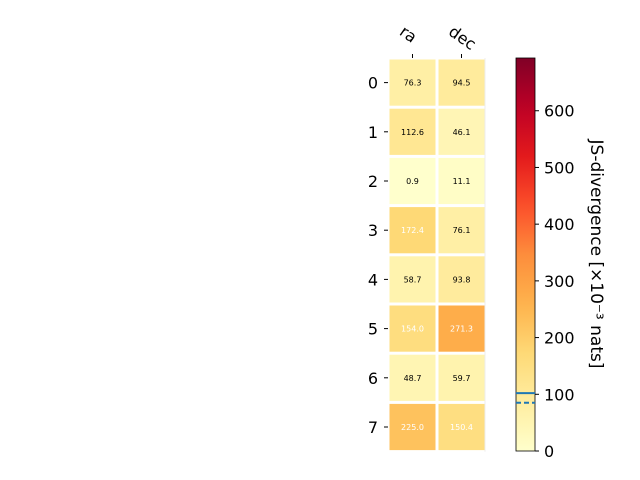  Describe the element at coordinates (373, 427) in the screenshot. I see `row-label: 7` at that location.